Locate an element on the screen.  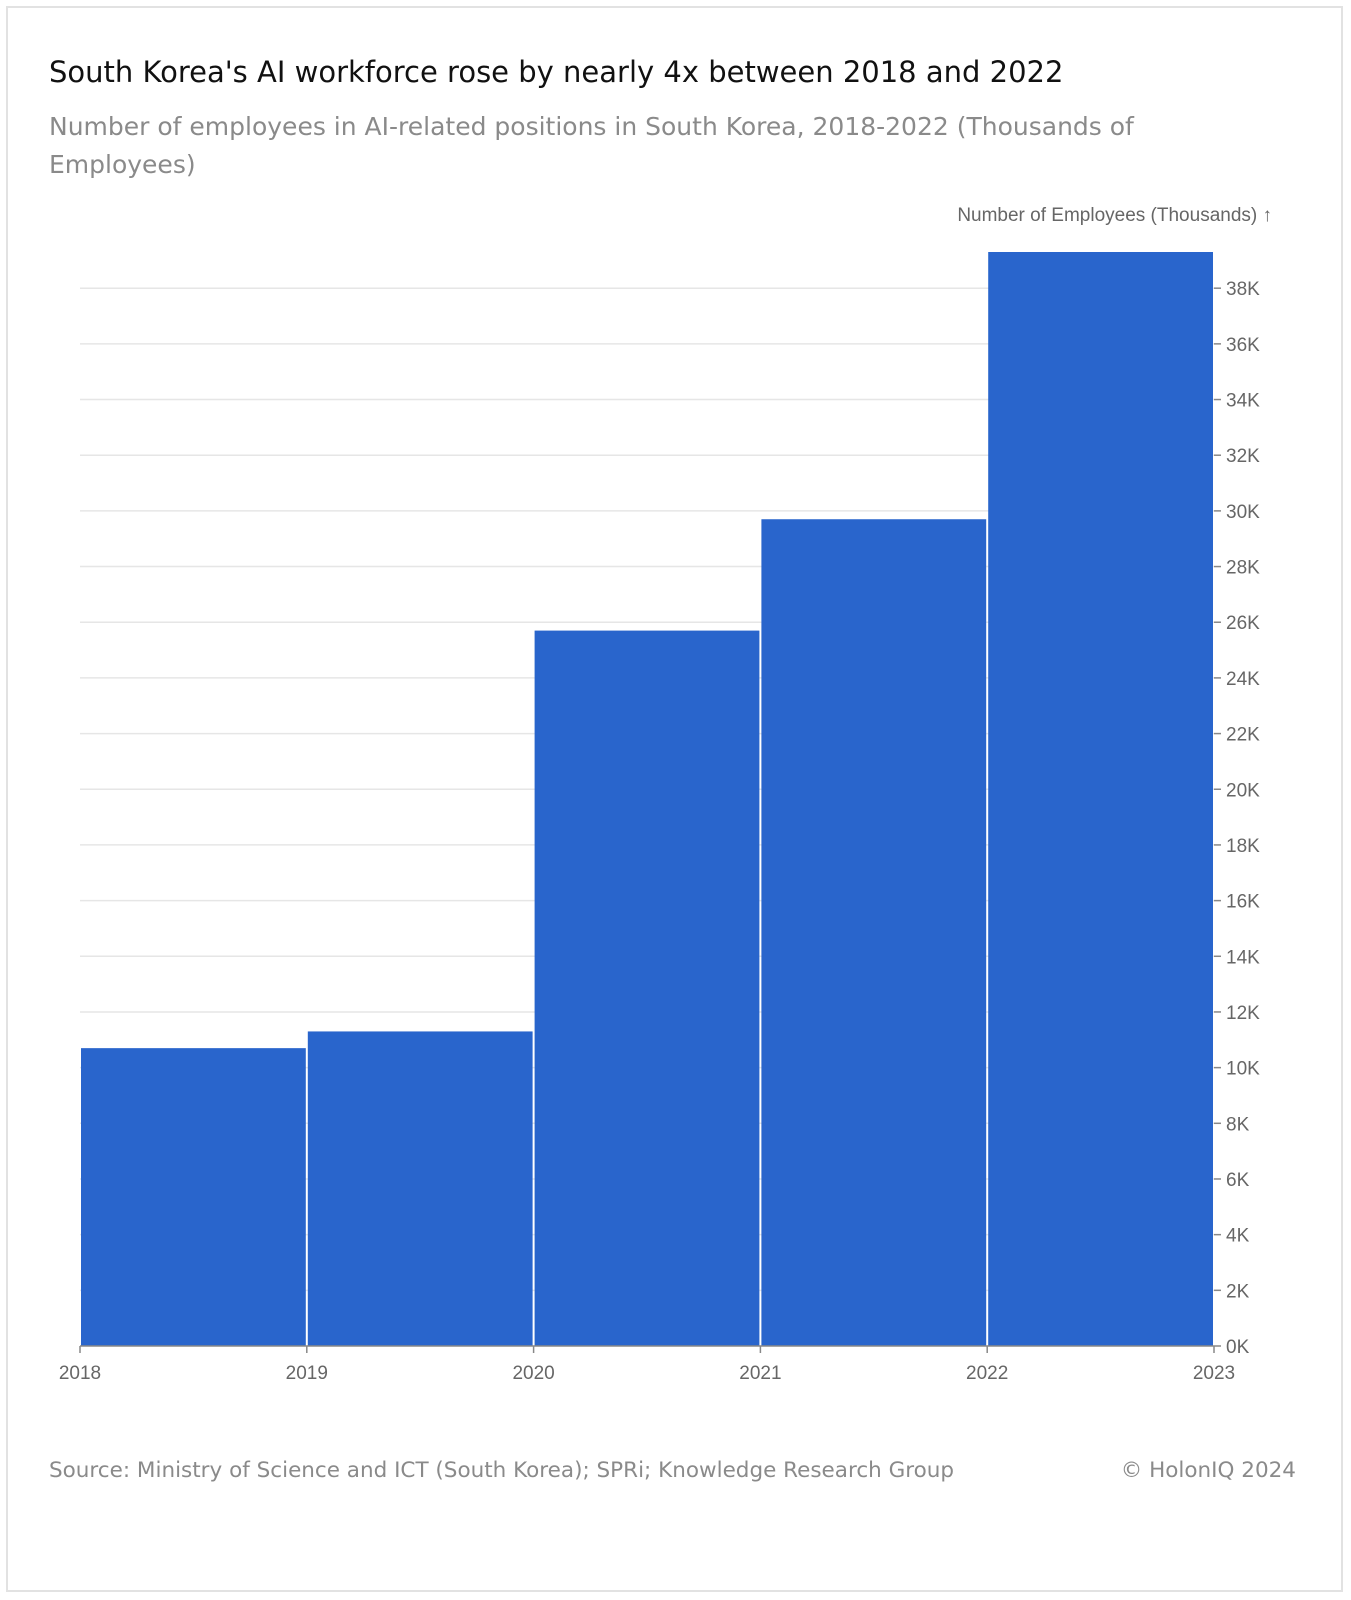
y-tick-label: 38K is located at coordinates (1243, 289).